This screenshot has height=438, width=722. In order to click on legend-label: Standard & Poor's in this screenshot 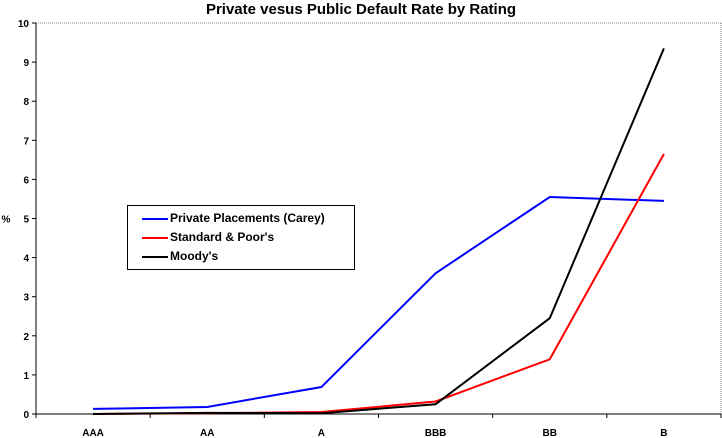, I will do `click(222, 237)`.